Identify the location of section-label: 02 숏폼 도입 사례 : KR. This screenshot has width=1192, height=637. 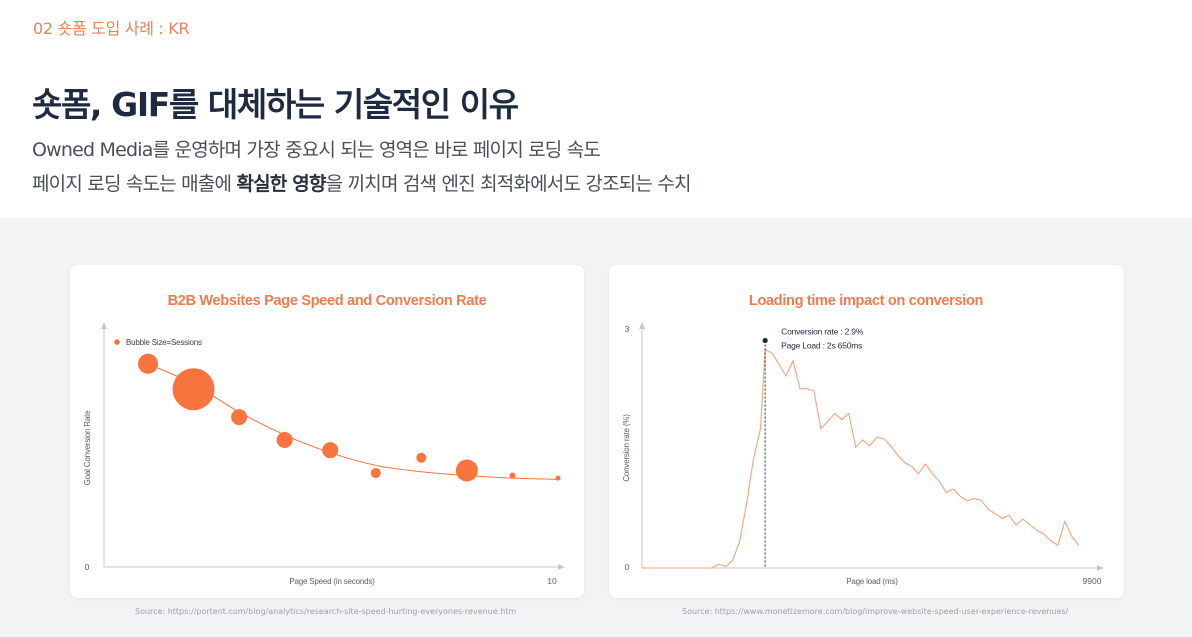
(111, 28).